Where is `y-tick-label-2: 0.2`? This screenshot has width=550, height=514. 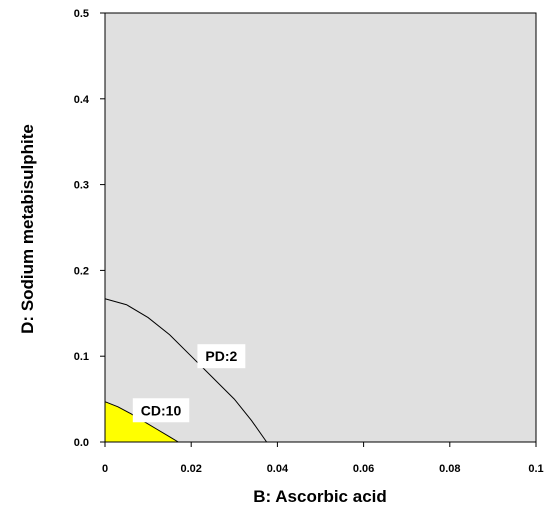
y-tick-label-2: 0.2 is located at coordinates (81, 271).